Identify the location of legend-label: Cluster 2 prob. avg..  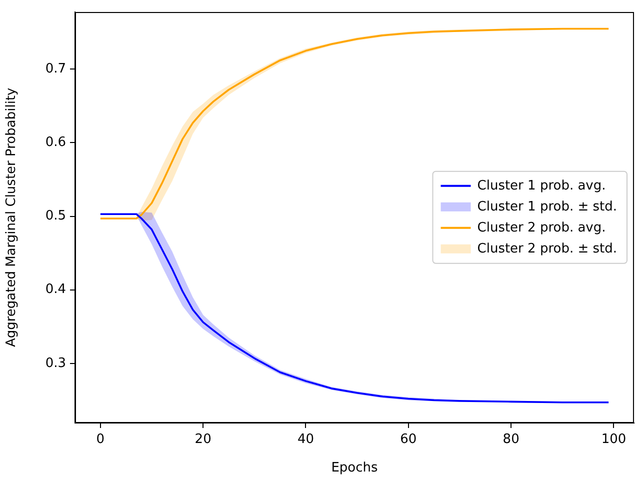
(541, 228).